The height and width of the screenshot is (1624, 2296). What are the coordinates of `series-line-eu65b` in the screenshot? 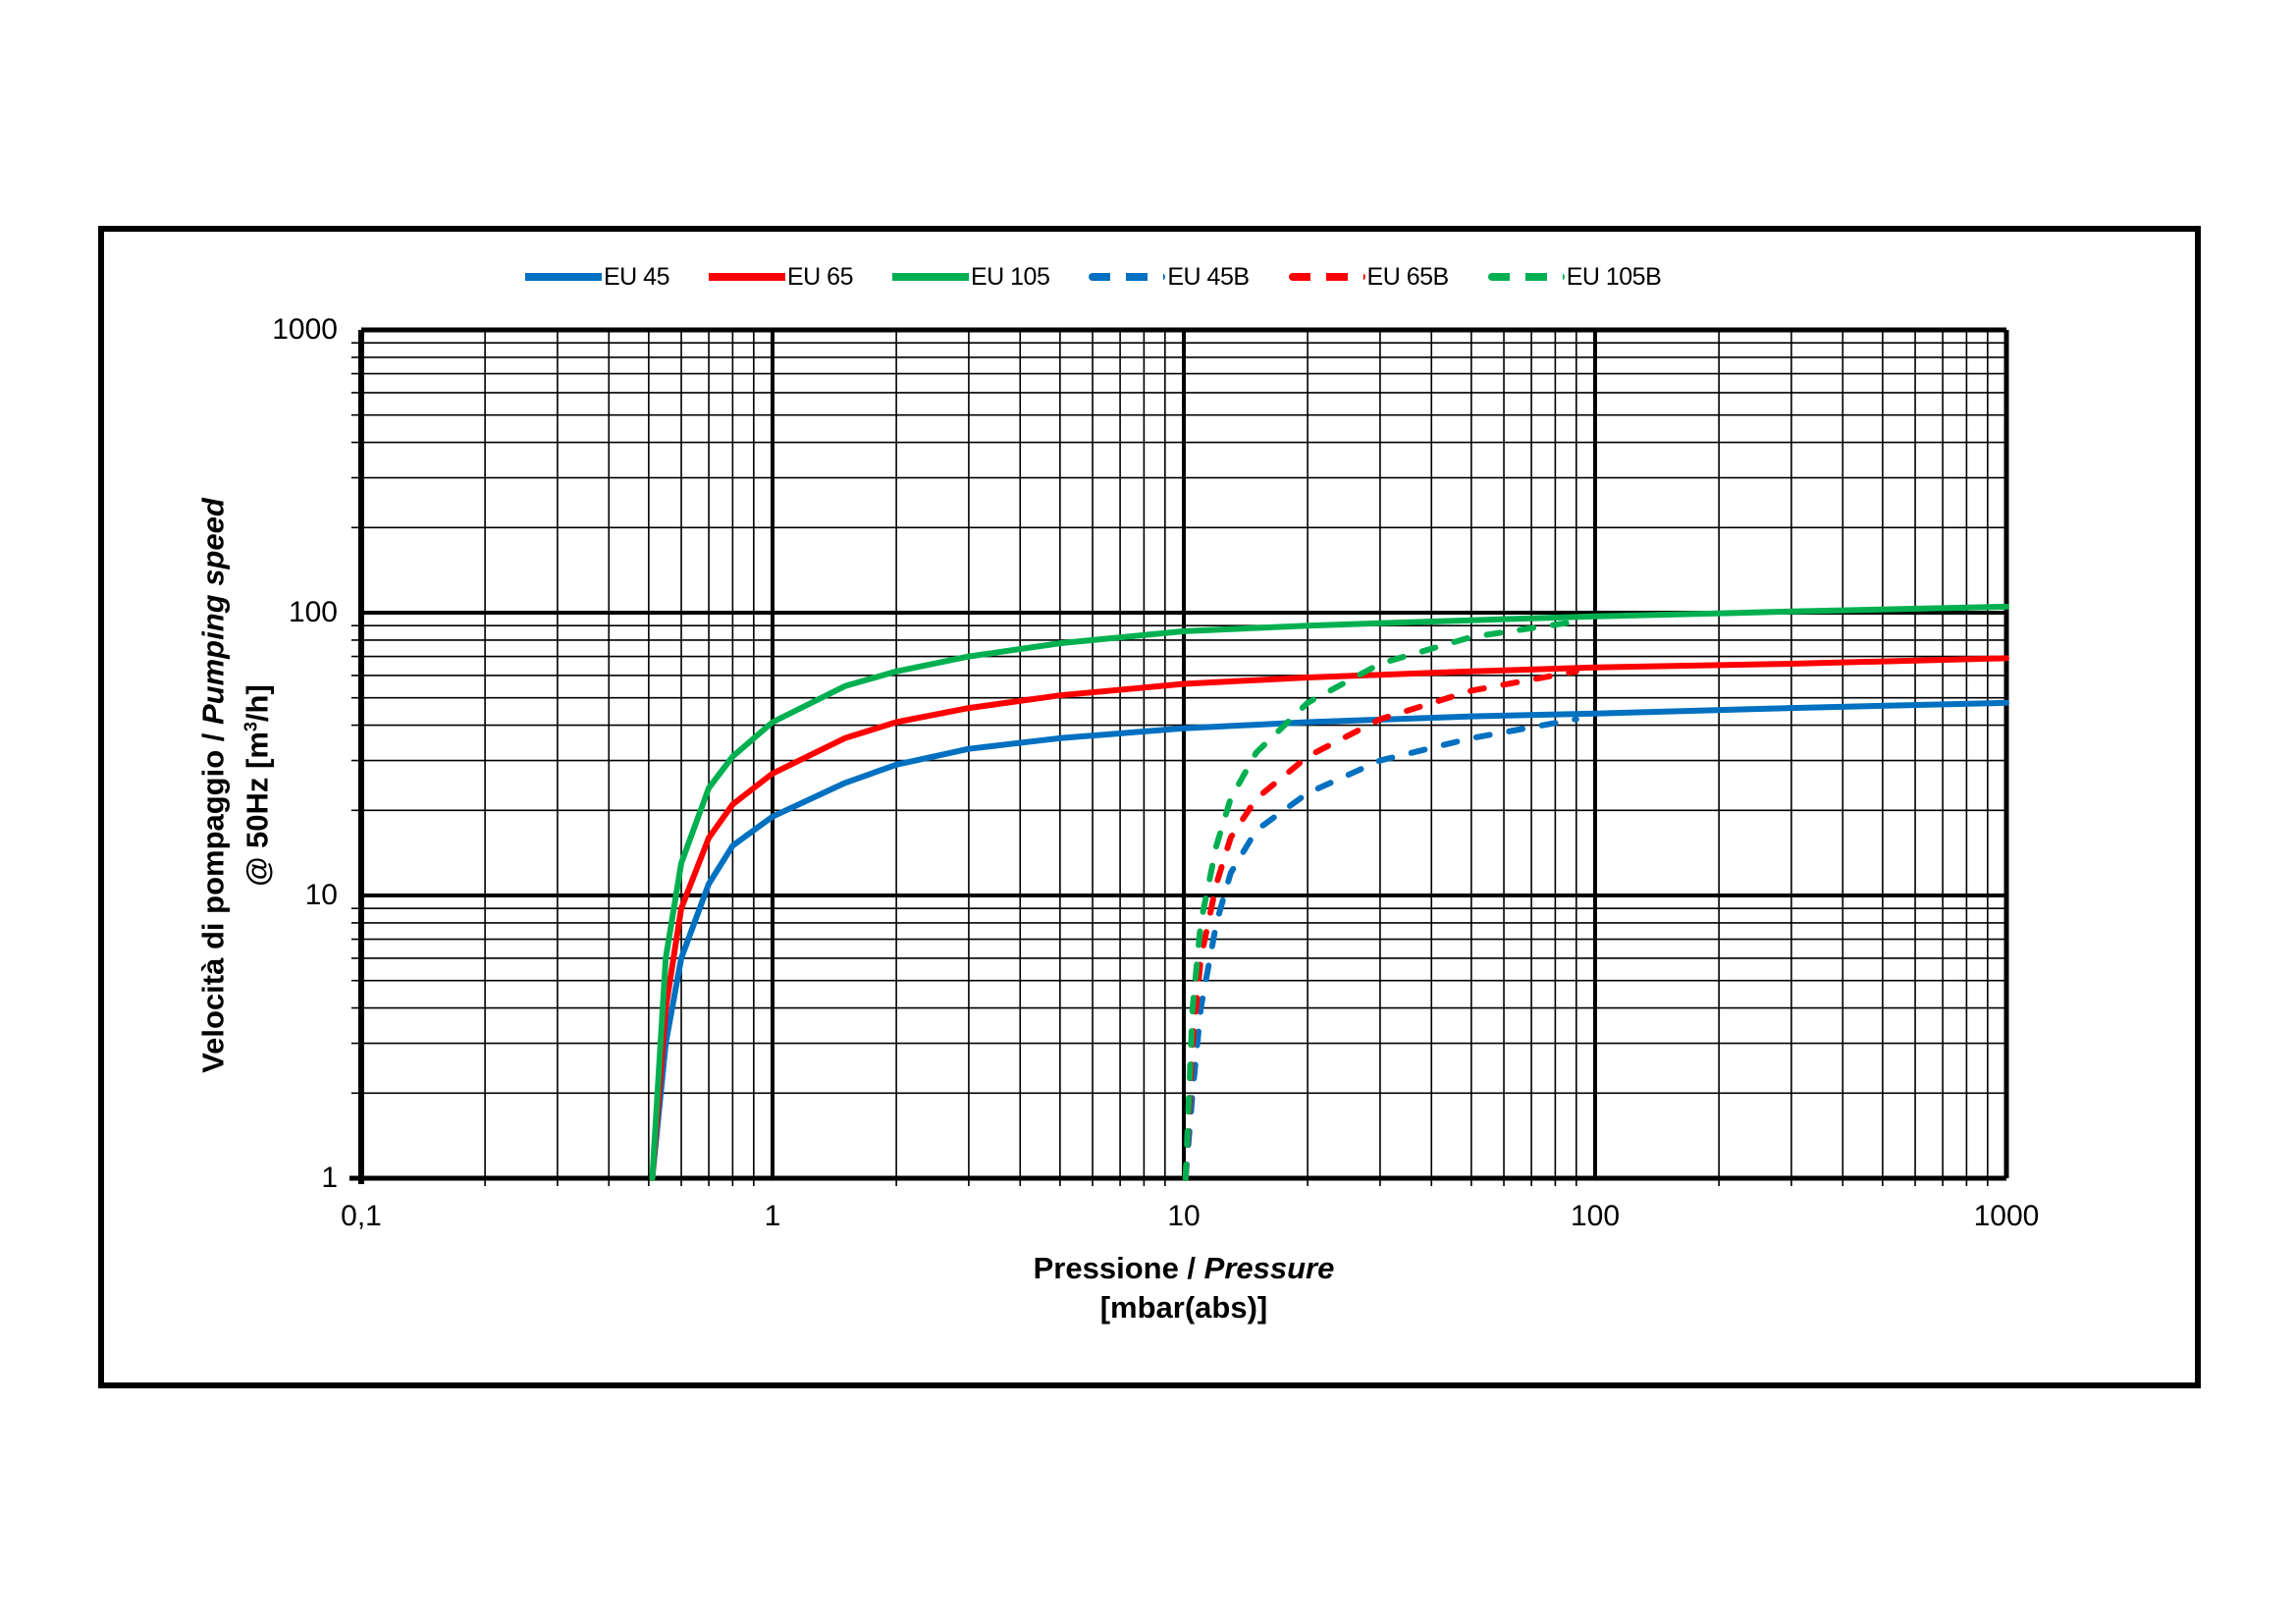 It's located at (1380, 924).